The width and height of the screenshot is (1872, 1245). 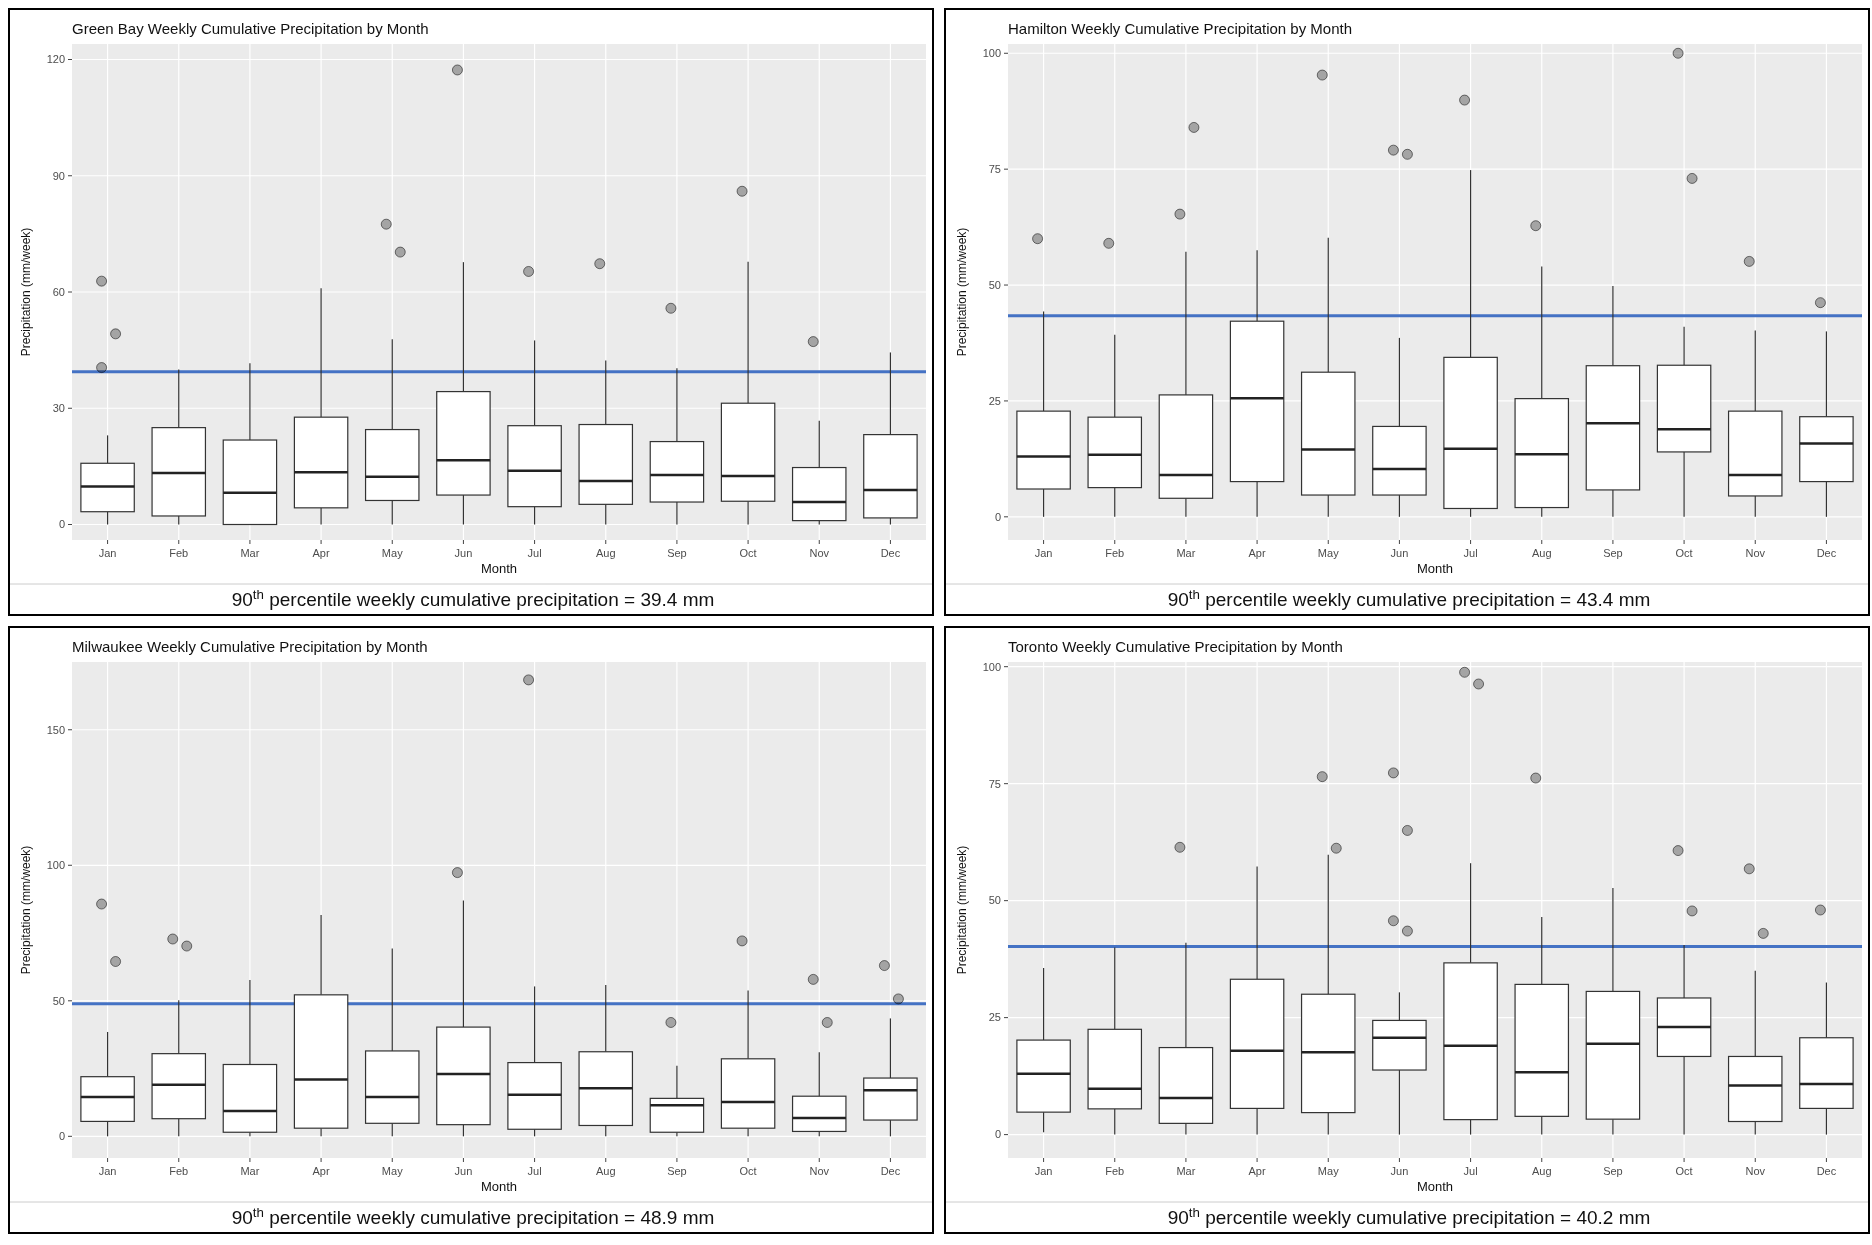 I want to click on text: 90$^{th}$ percentile weekly cumulative precipitation = 39.4 mm, so click(x=473, y=598).